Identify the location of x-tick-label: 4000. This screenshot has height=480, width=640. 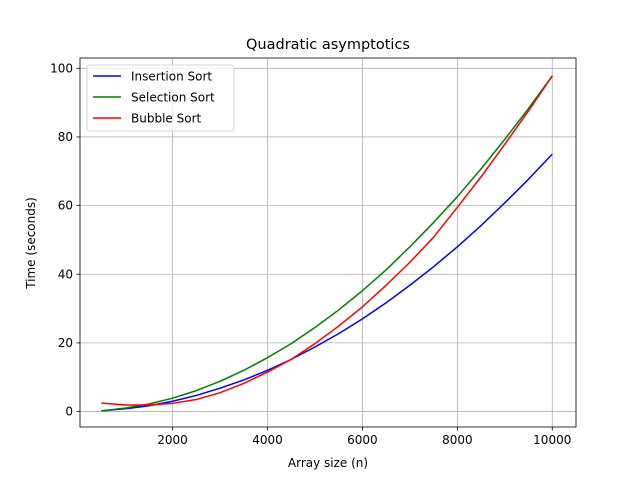
(267, 440).